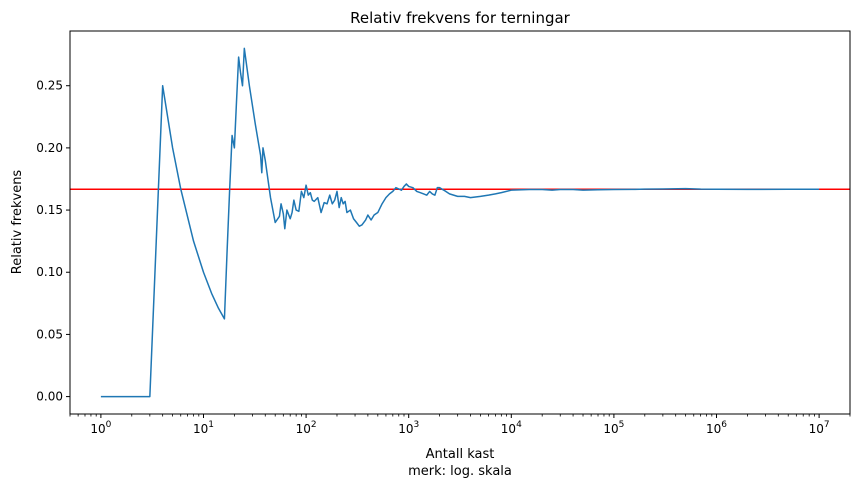 The height and width of the screenshot is (489, 855). I want to click on y-tick-label: 0.20, so click(49, 148).